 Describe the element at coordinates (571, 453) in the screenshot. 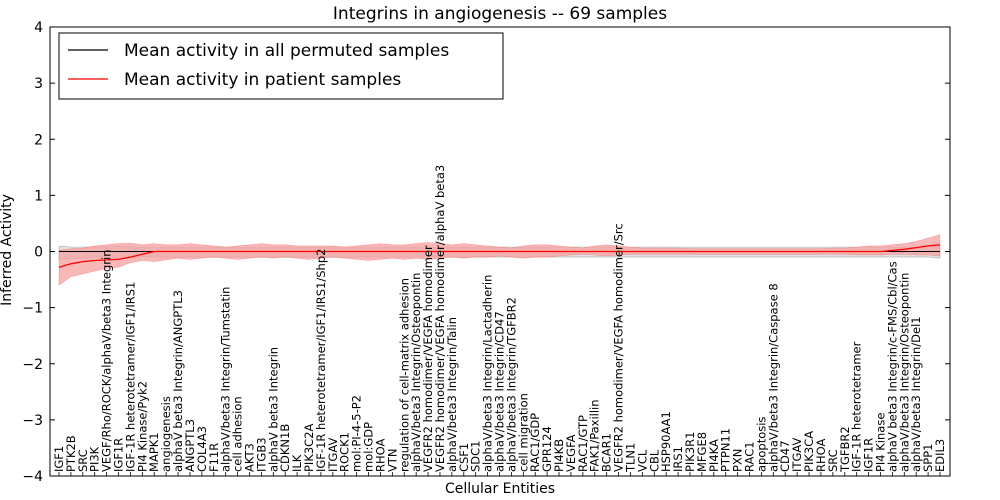

I see `x-entity-label: VEGFA` at that location.